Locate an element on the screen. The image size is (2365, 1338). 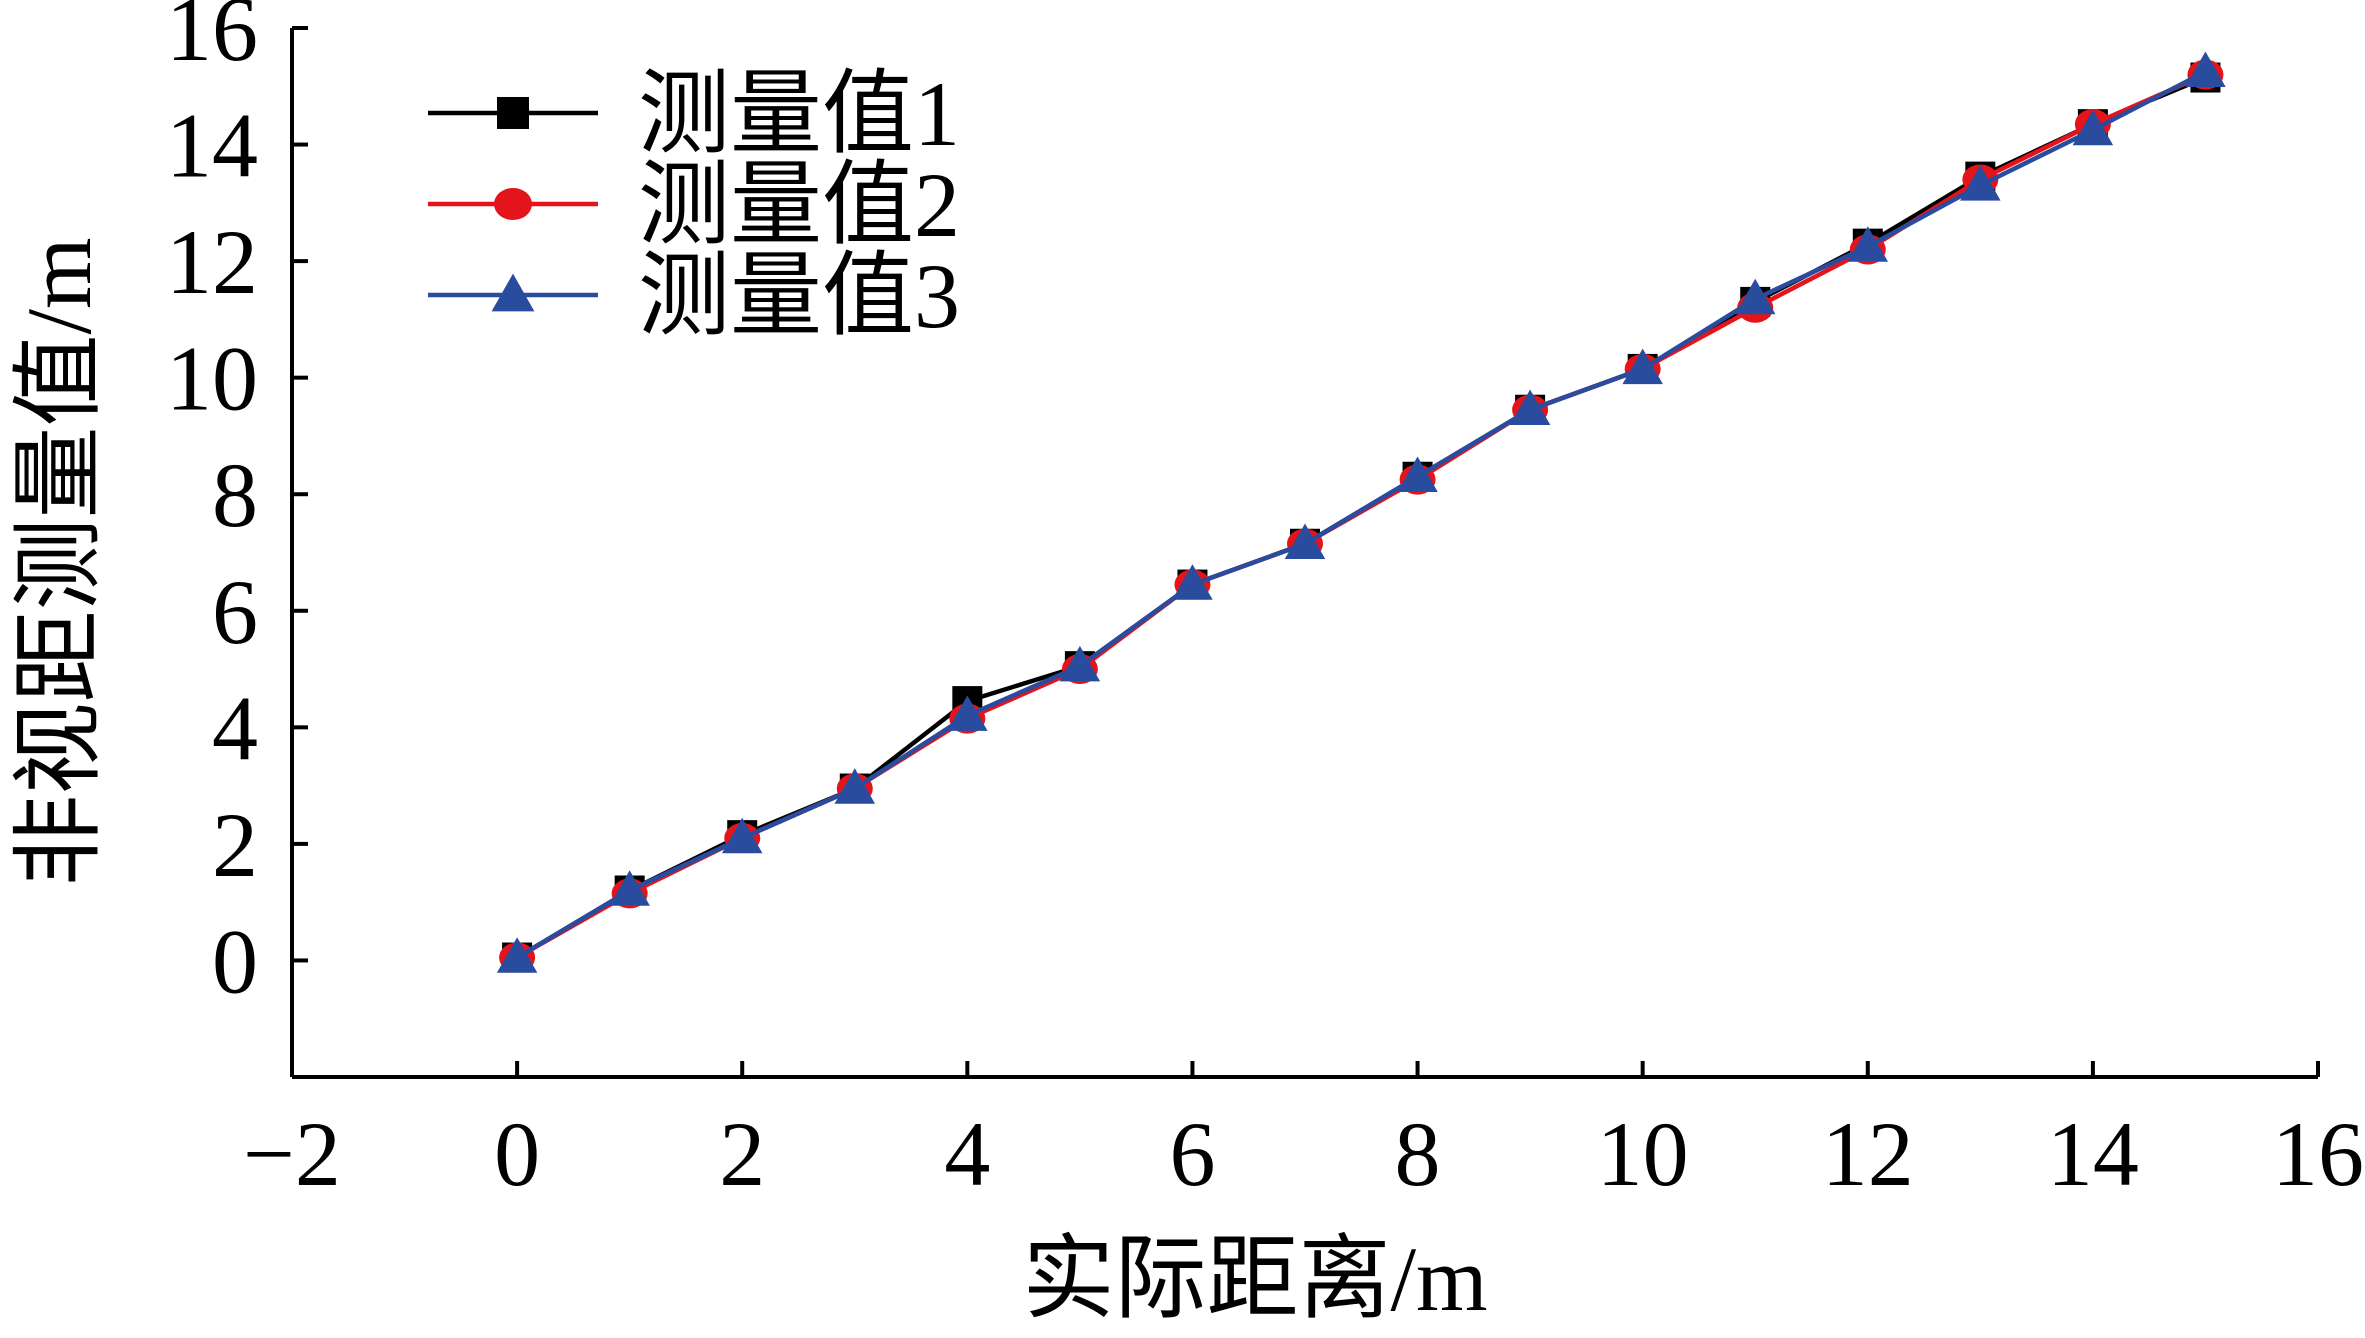
x-tick-label: 8 is located at coordinates (1418, 1154).